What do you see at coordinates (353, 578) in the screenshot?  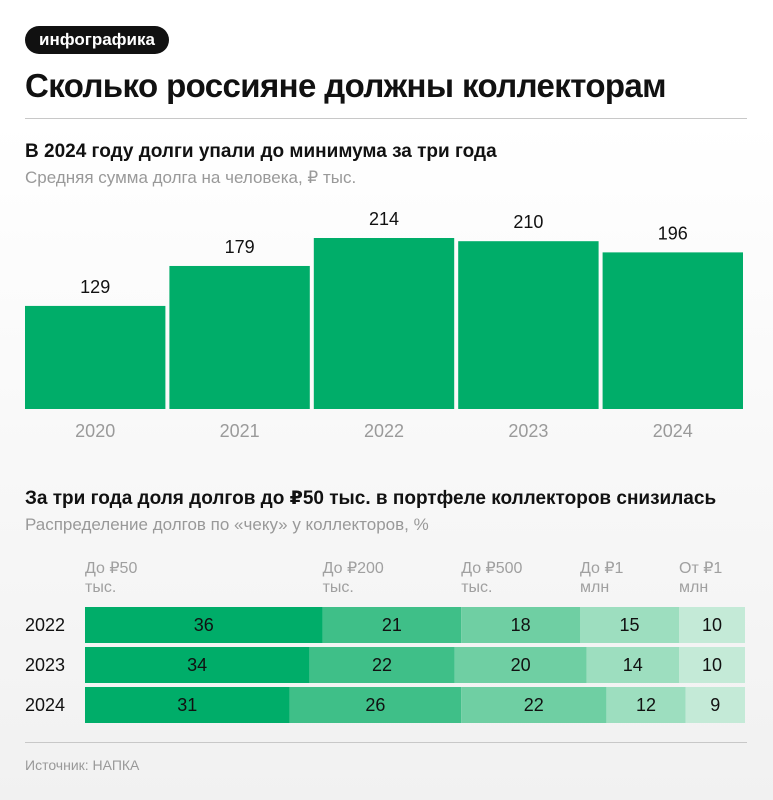 I see `series-legend-label: До ₽200 тыс.` at bounding box center [353, 578].